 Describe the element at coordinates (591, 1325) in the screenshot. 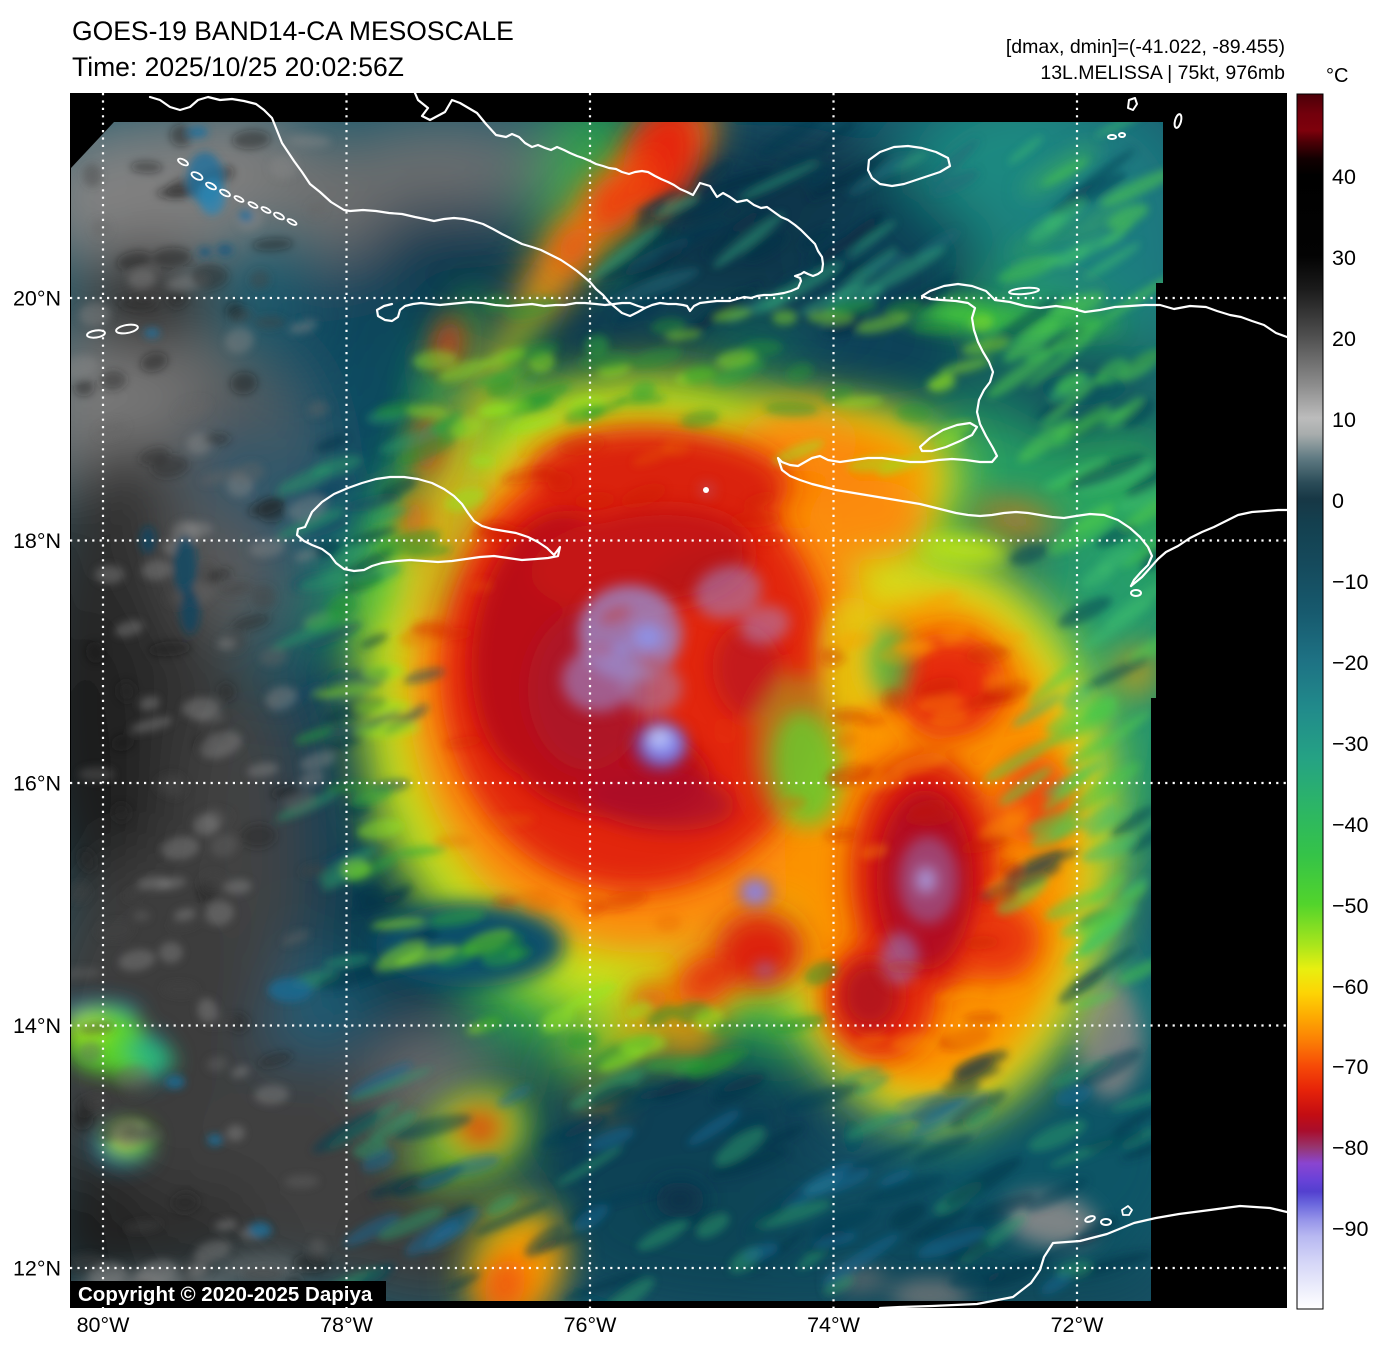

I see `svg-text: 76°W` at that location.